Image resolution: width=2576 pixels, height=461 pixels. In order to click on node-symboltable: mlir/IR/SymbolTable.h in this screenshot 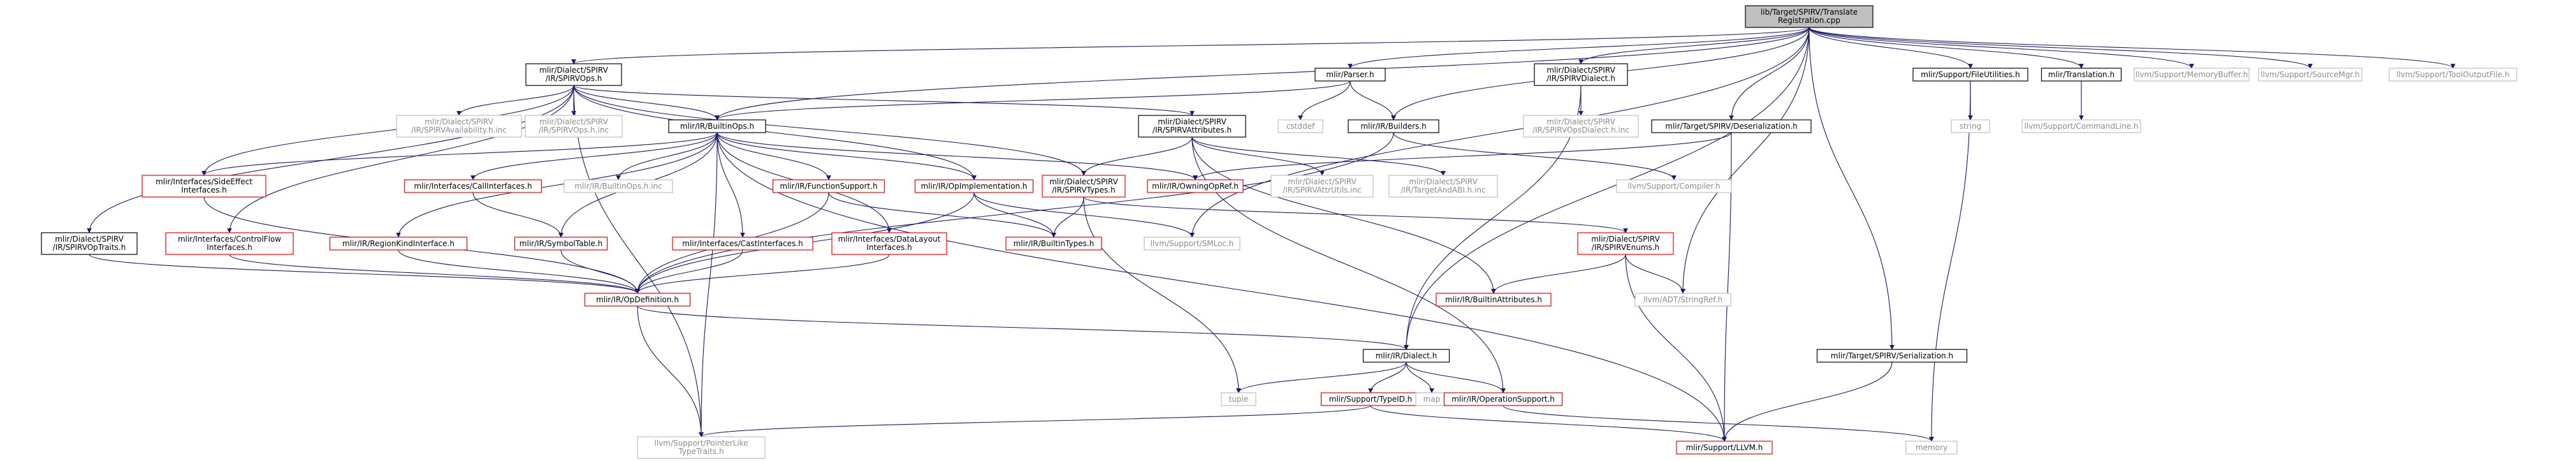, I will do `click(561, 244)`.